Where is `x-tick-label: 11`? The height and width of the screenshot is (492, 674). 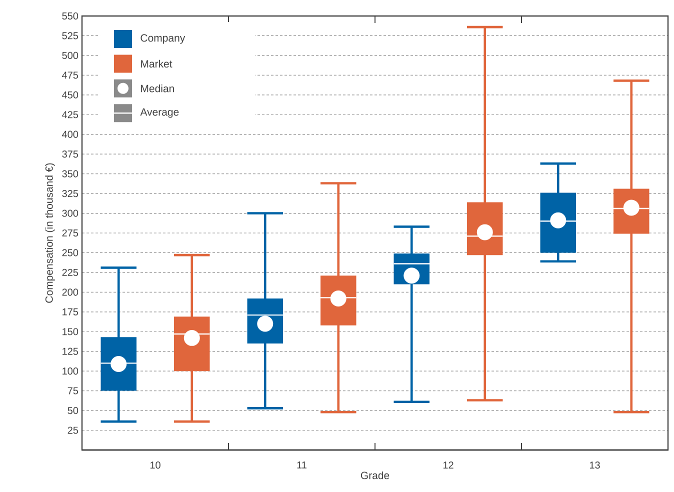 x-tick-label: 11 is located at coordinates (301, 465).